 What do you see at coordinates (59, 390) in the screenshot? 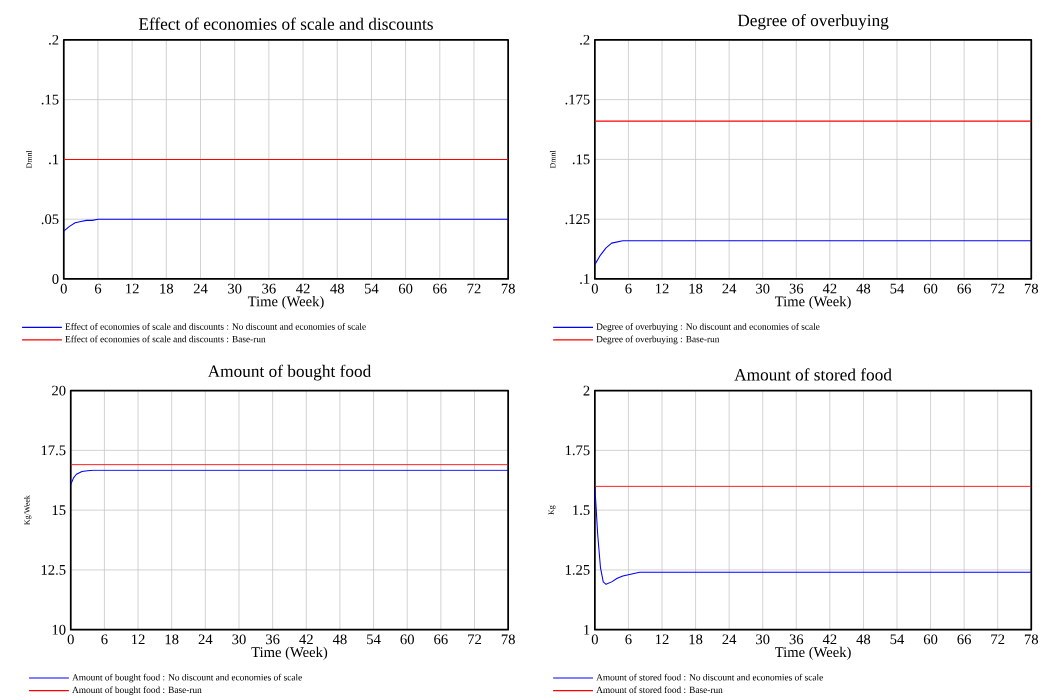
I see `y-tick-label: 20` at bounding box center [59, 390].